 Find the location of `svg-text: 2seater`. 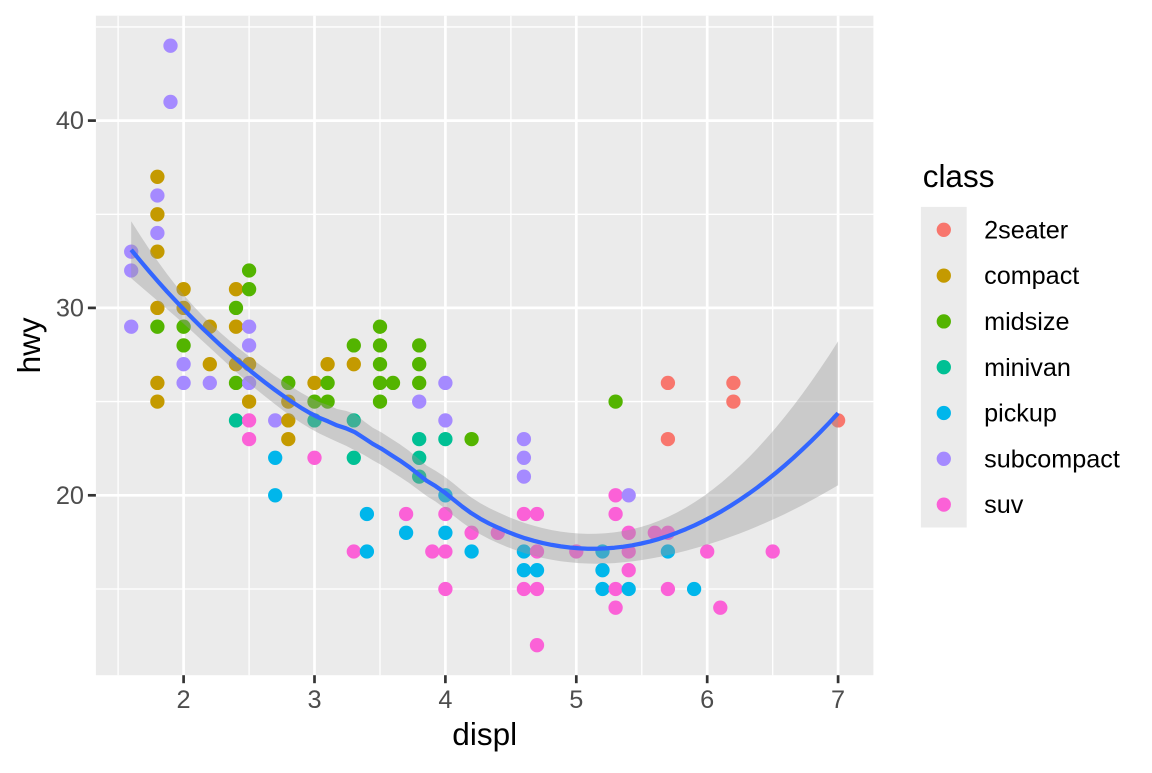

svg-text: 2seater is located at coordinates (1026, 230).